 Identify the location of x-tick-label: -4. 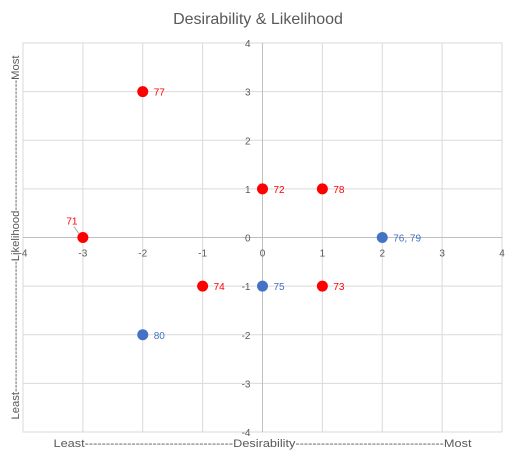
(23, 254).